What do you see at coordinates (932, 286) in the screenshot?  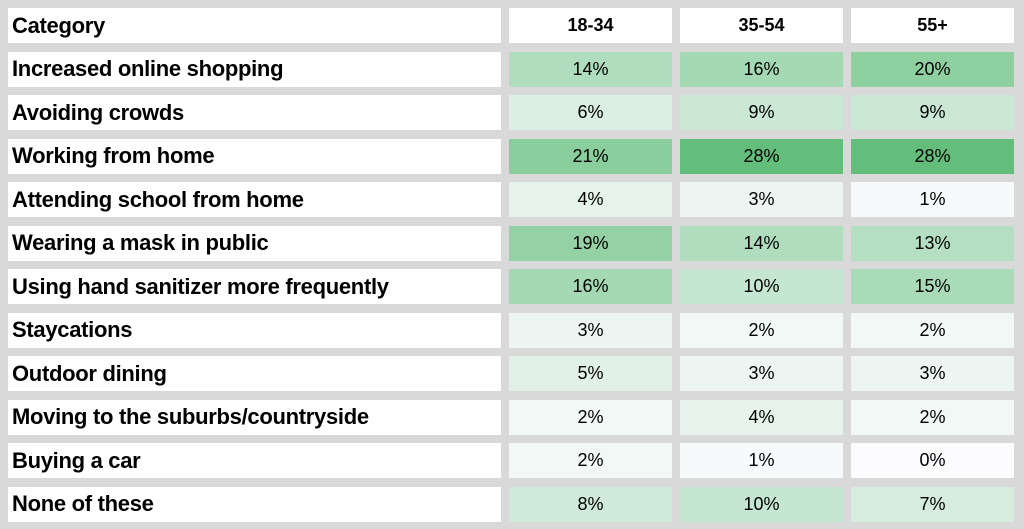 I see `value-cell: 15%` at bounding box center [932, 286].